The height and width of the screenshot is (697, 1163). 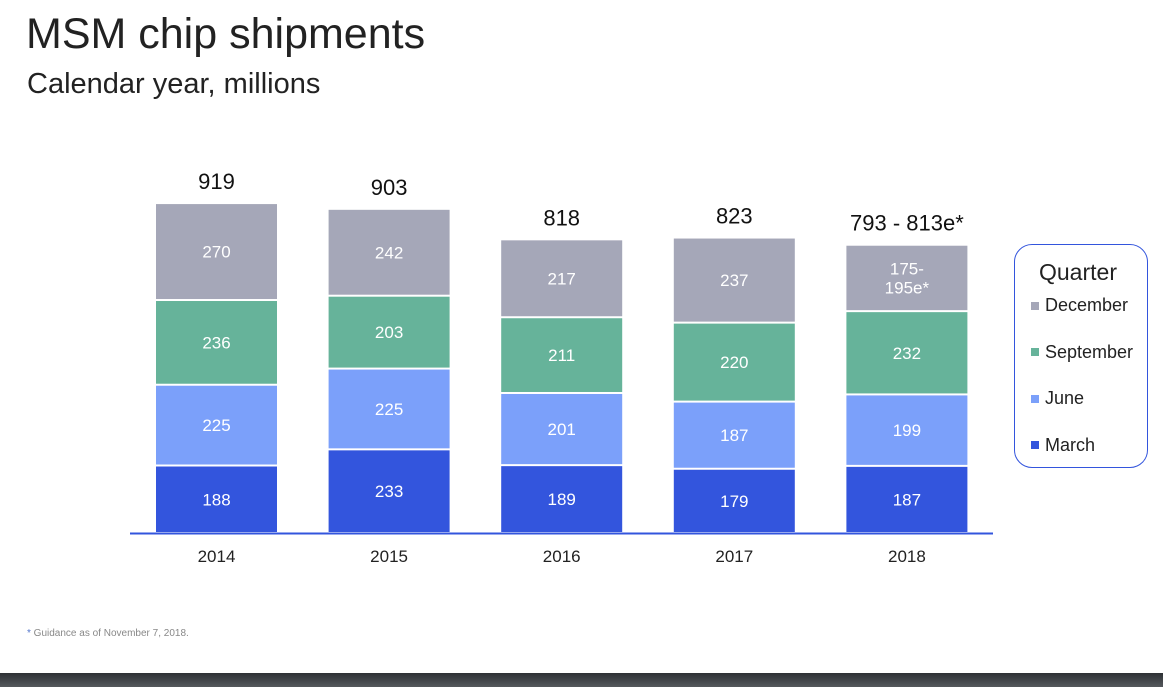 What do you see at coordinates (1070, 444) in the screenshot?
I see `legend-label: March` at bounding box center [1070, 444].